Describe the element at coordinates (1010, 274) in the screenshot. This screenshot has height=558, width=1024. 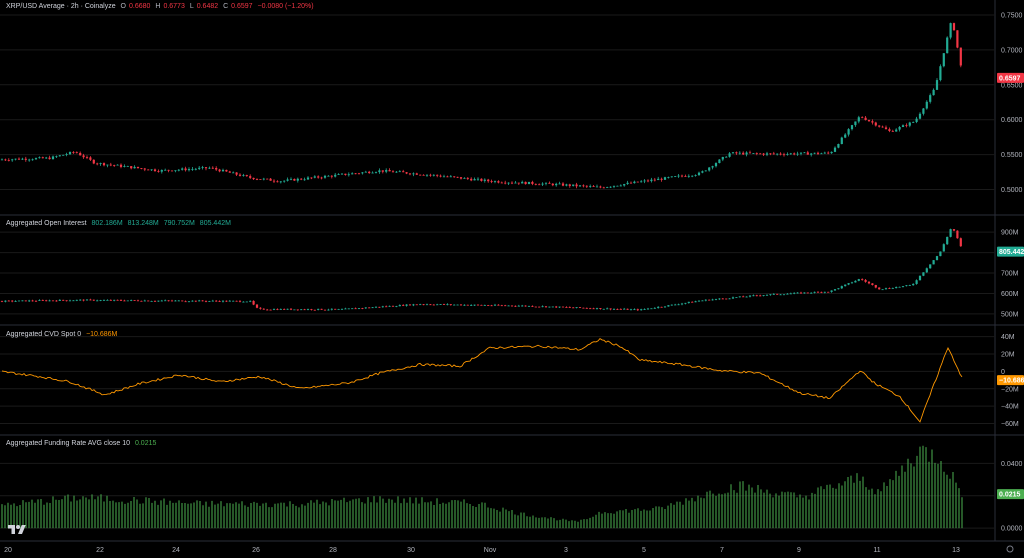
I see `y-tick-label: 700M` at that location.